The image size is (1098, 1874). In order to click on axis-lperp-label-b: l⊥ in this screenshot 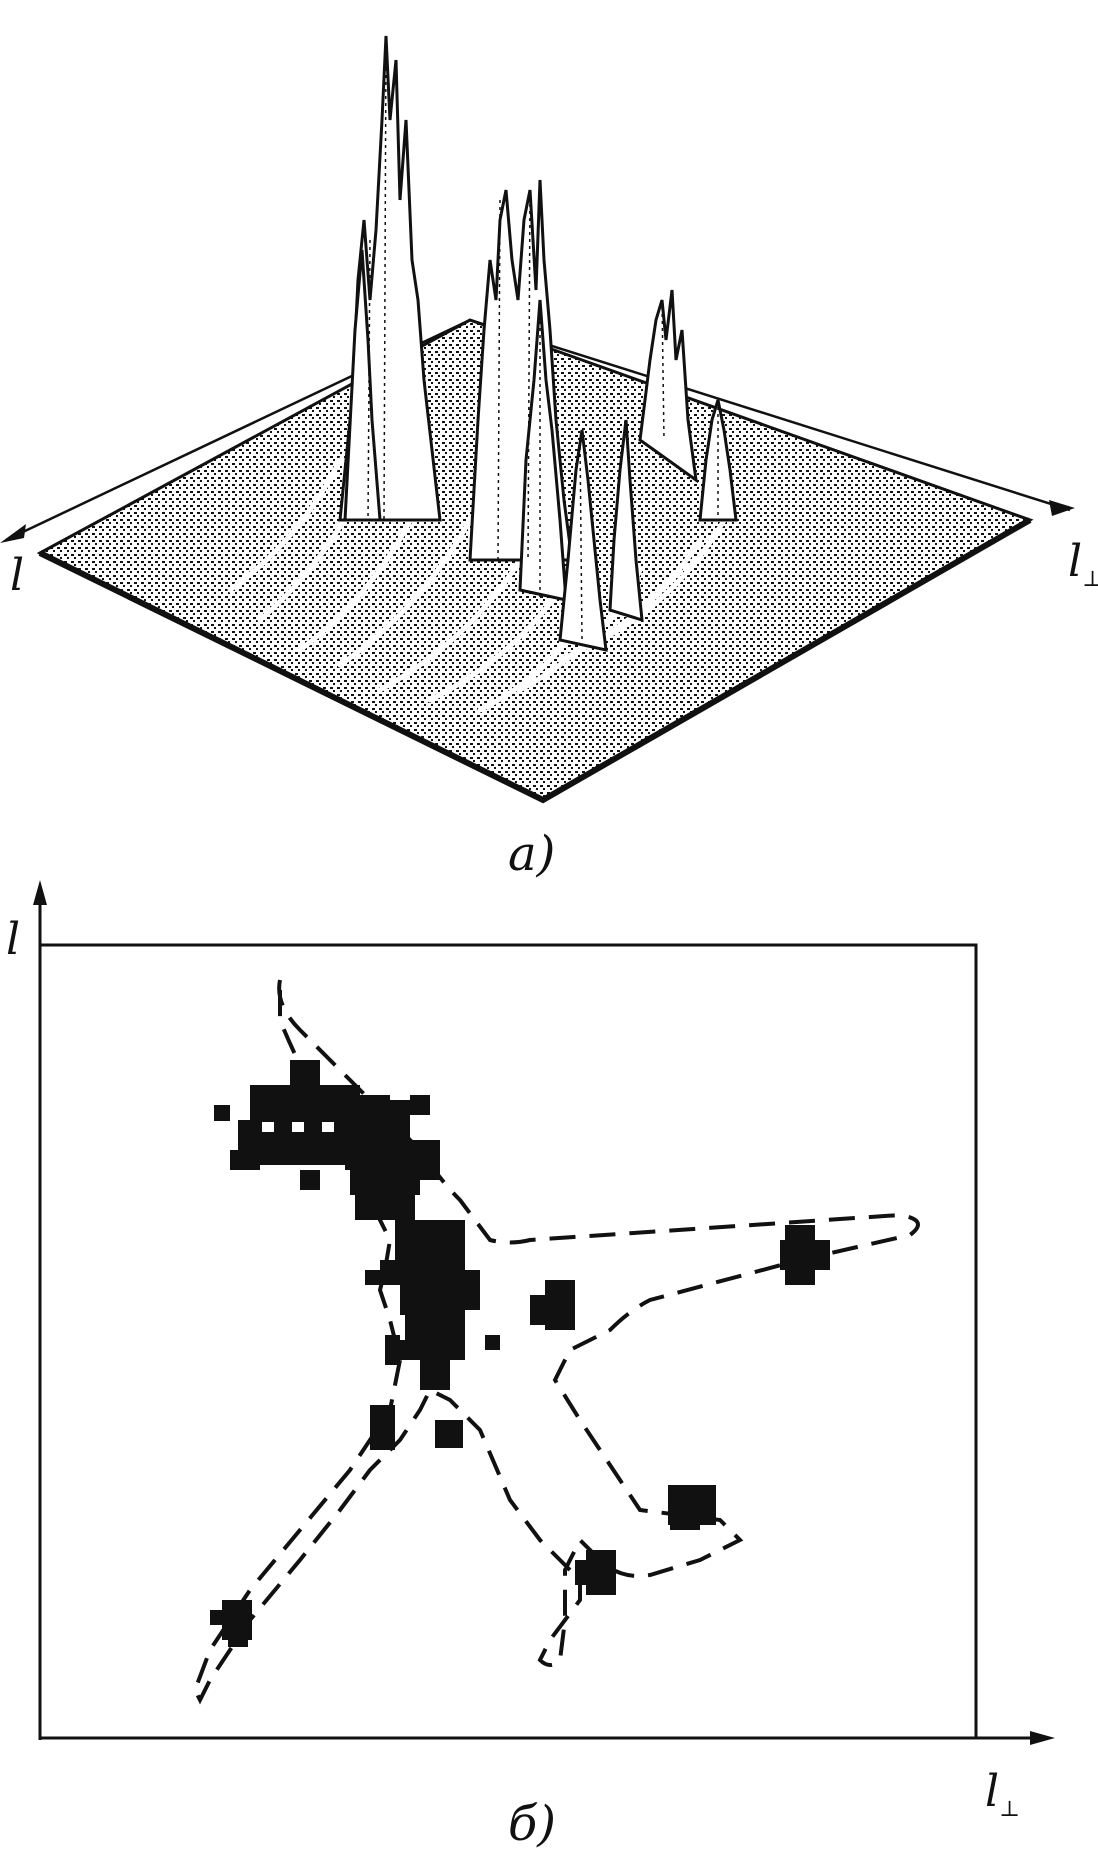, I will do `click(1002, 1795)`.